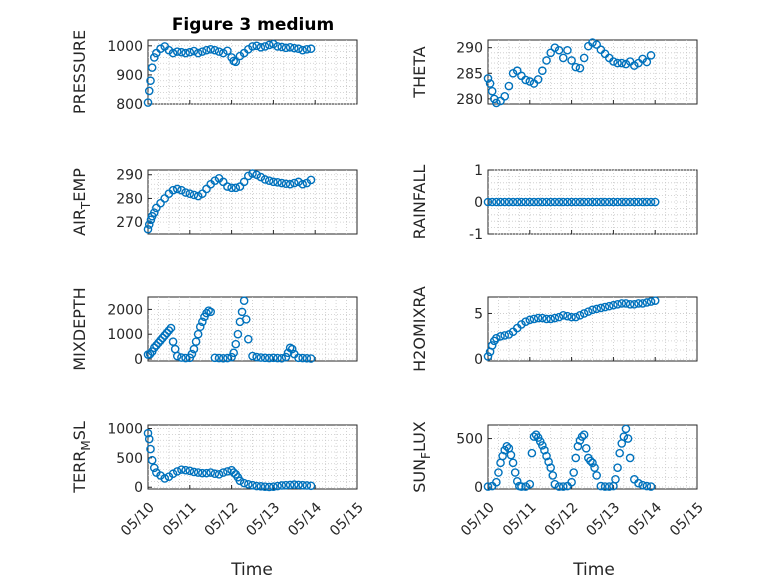 This screenshot has width=778, height=583. Describe the element at coordinates (419, 329) in the screenshot. I see `y-axis-label: H2OMIXRA` at that location.